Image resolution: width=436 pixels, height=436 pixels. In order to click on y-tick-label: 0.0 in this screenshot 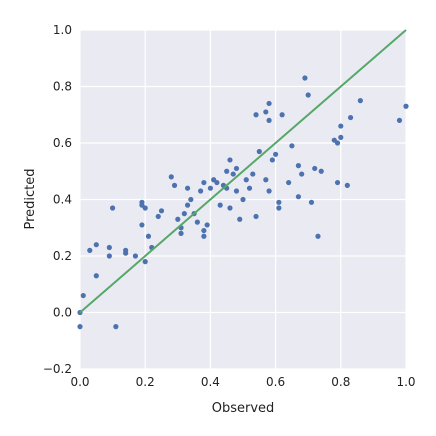, I will do `click(62, 313)`.